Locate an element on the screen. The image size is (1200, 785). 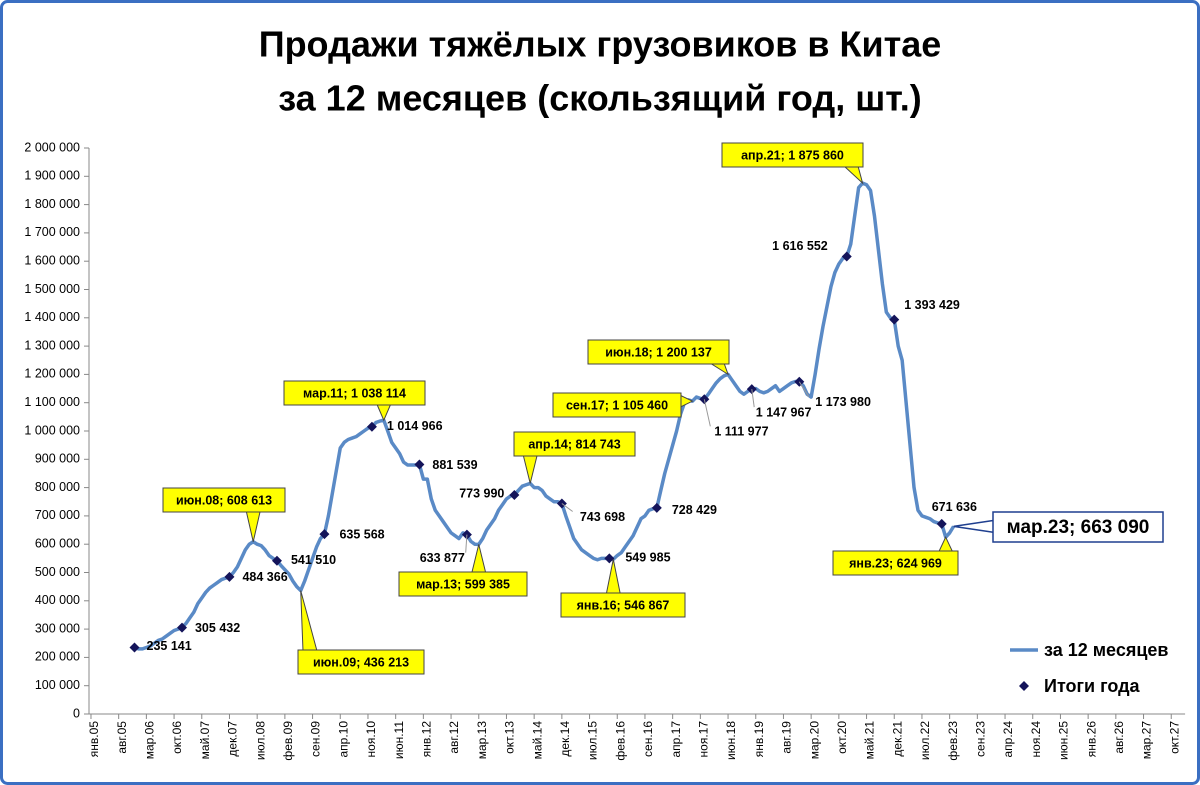
y-tick-label: 400 000 is located at coordinates (57, 600).